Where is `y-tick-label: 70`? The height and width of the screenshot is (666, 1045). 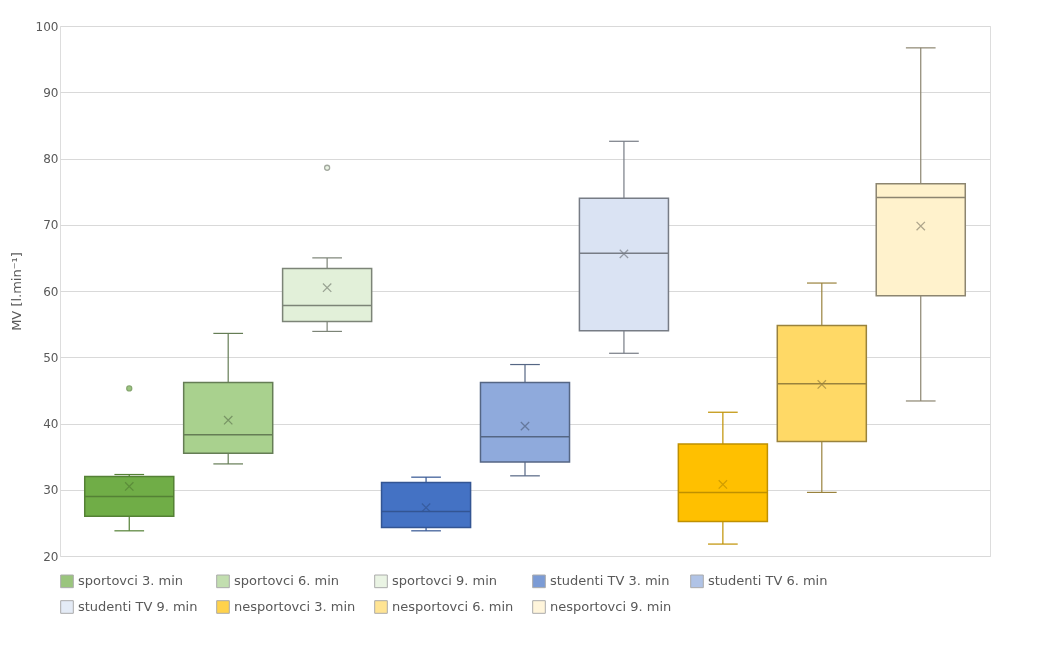 y-tick-label: 70 is located at coordinates (51, 225).